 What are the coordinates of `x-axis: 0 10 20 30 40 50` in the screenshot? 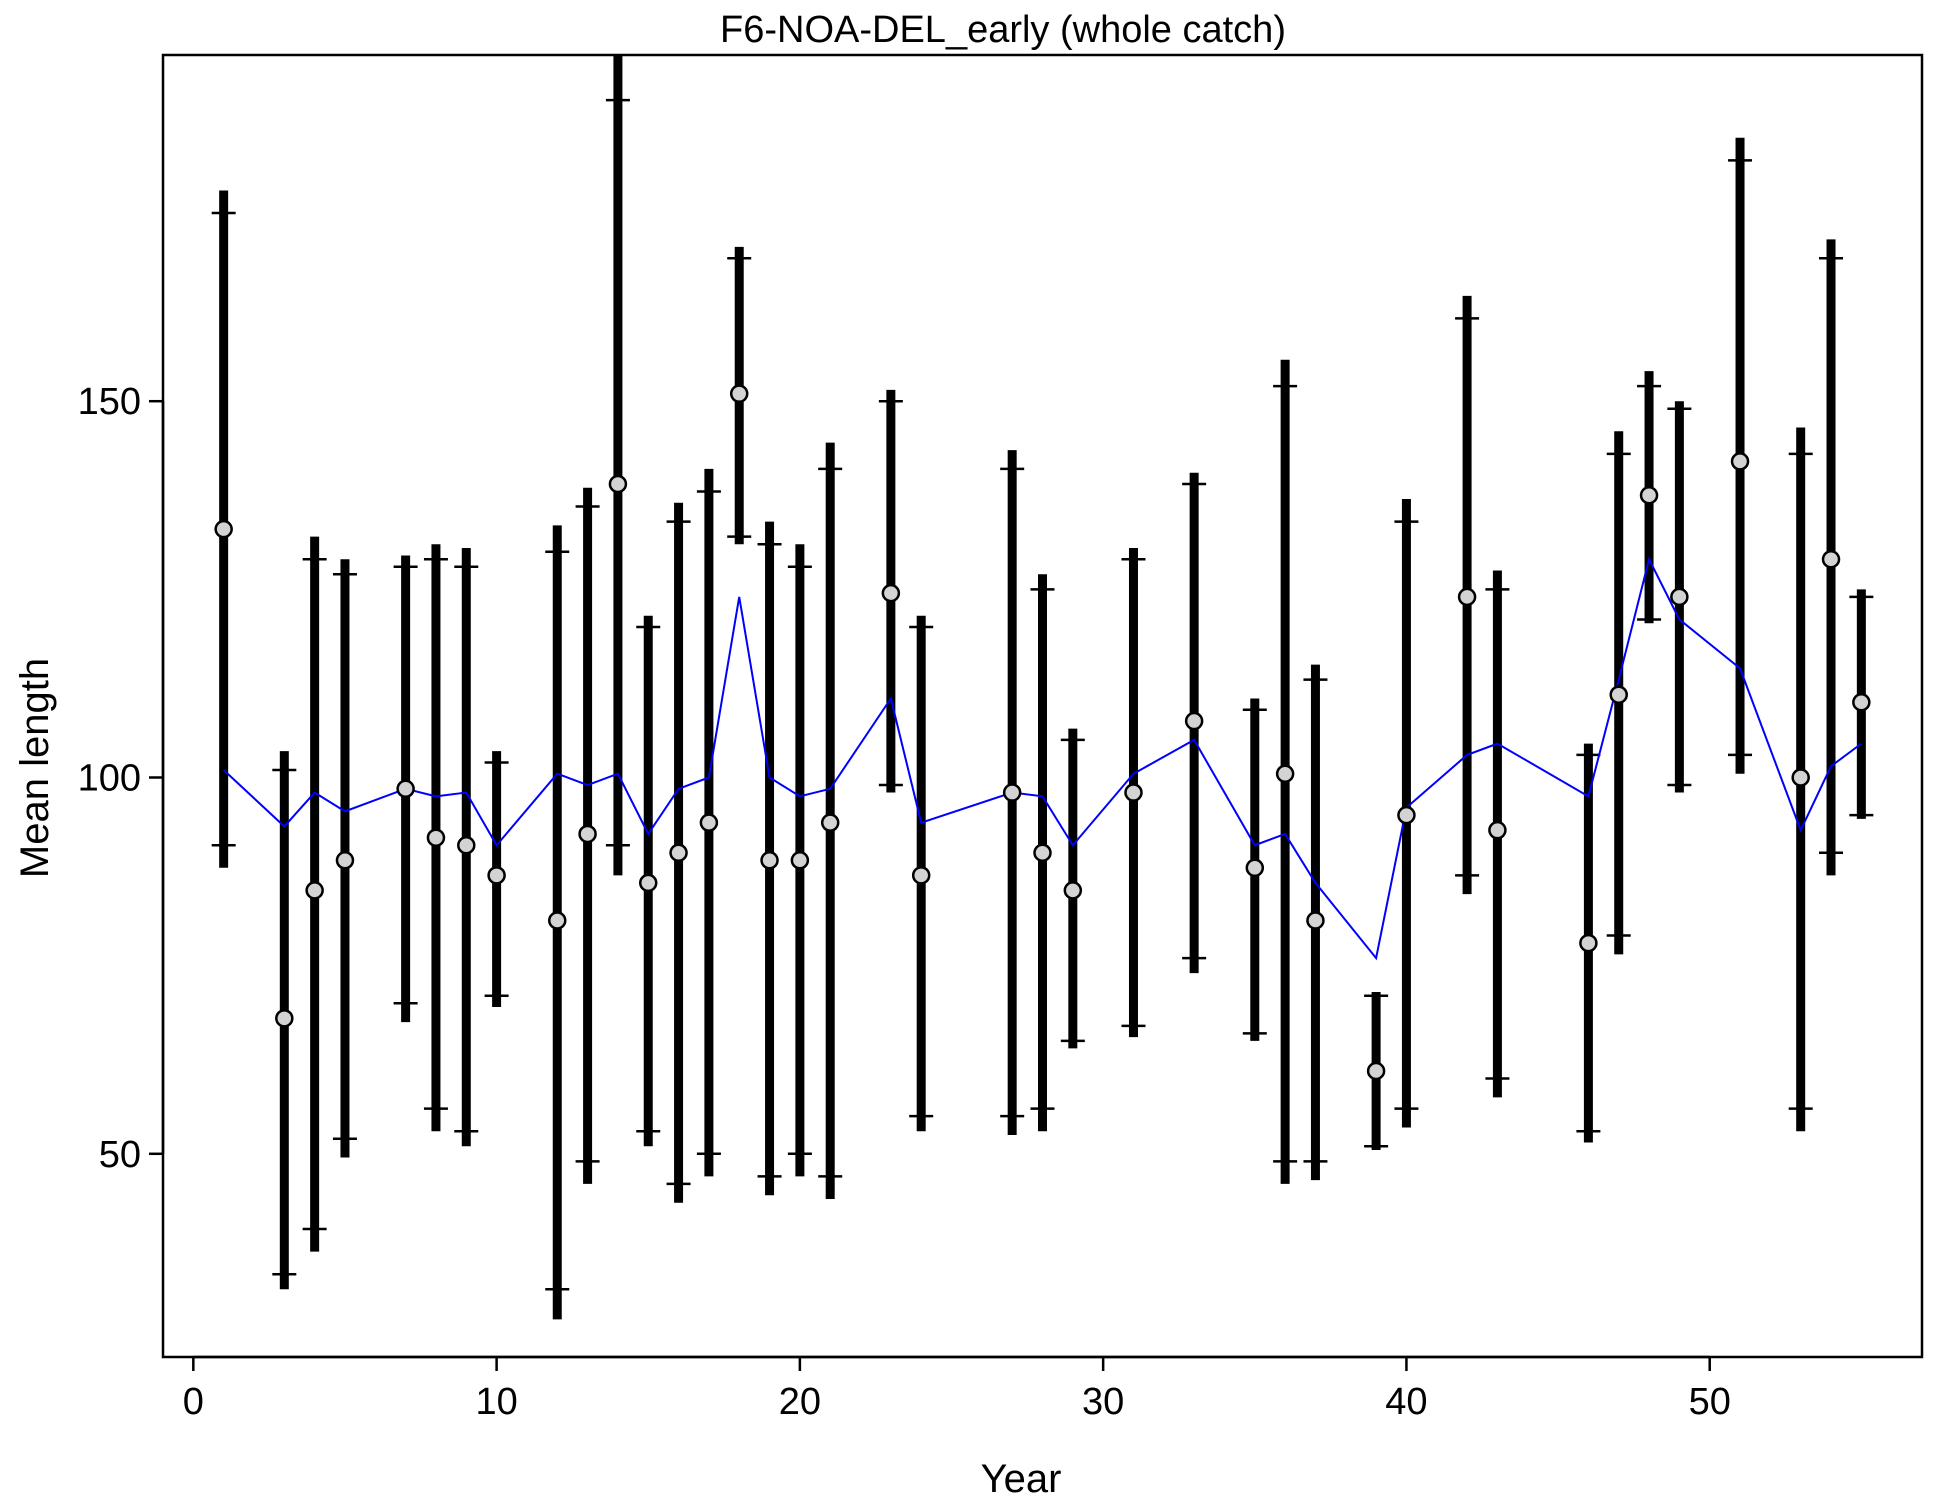 It's located at (957, 1389).